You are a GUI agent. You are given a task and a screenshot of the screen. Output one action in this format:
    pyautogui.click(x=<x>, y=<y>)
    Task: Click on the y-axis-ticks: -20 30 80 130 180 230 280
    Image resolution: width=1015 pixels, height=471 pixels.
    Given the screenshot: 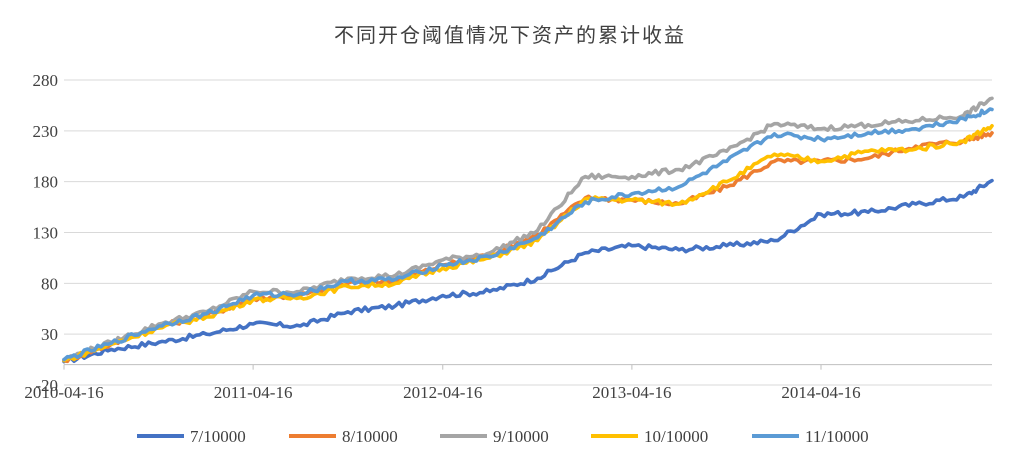 What is the action you would take?
    pyautogui.click(x=46, y=233)
    